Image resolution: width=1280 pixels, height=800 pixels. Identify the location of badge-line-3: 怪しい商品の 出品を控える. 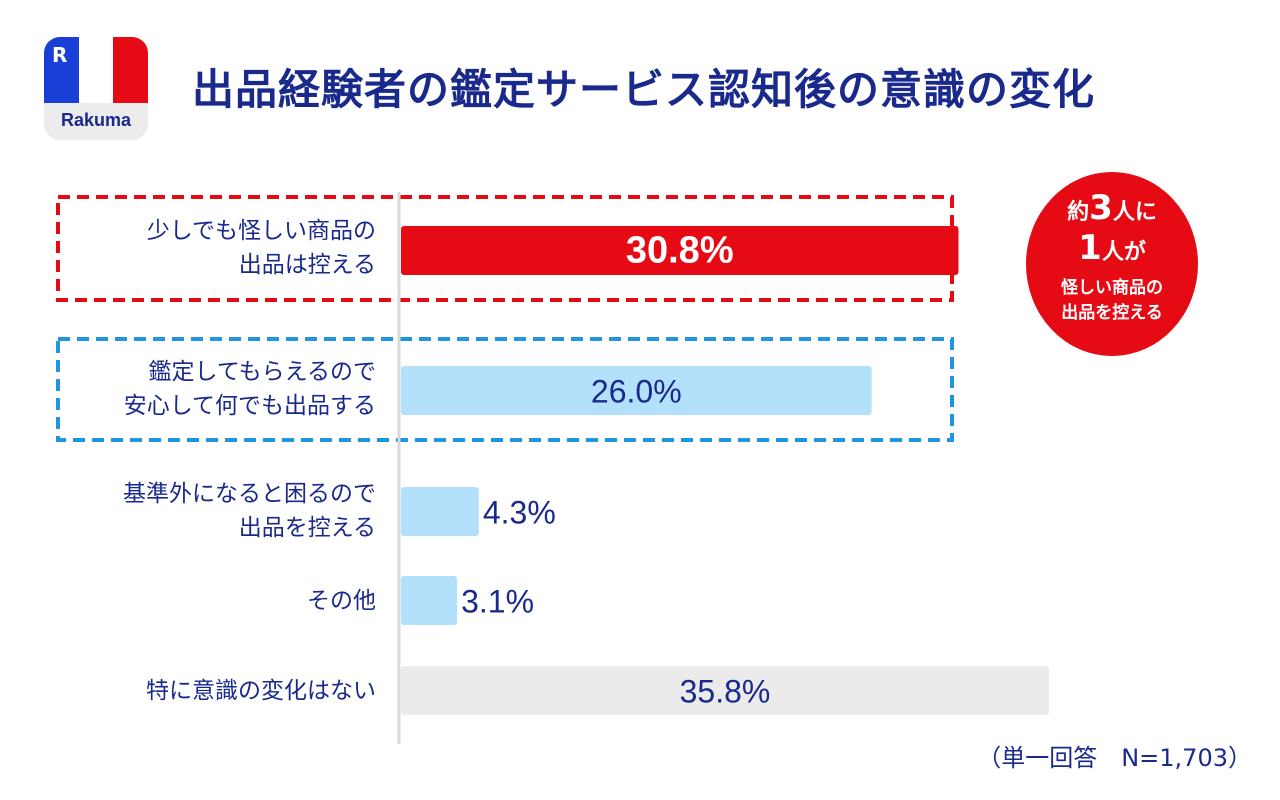
(1112, 300).